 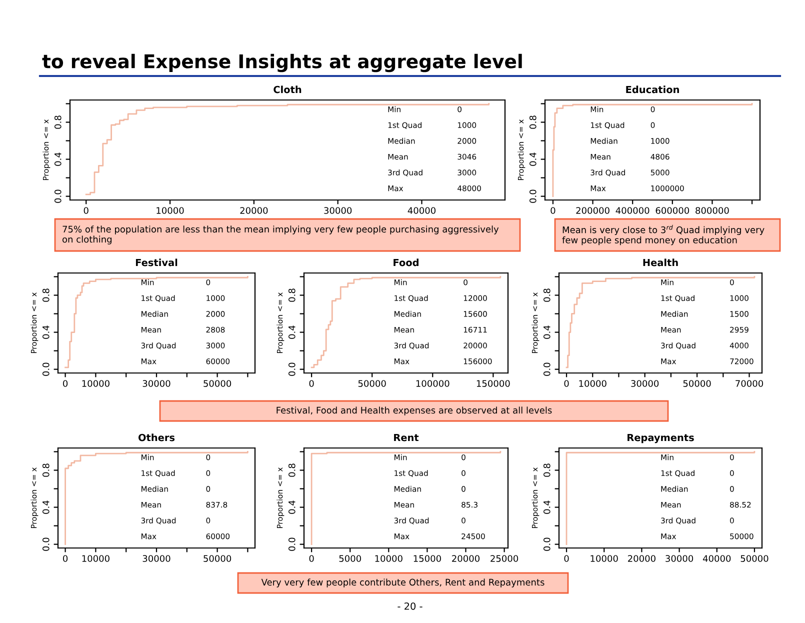 I want to click on text: Festival, Food and Health expenses are observed at all levels, so click(x=414, y=411).